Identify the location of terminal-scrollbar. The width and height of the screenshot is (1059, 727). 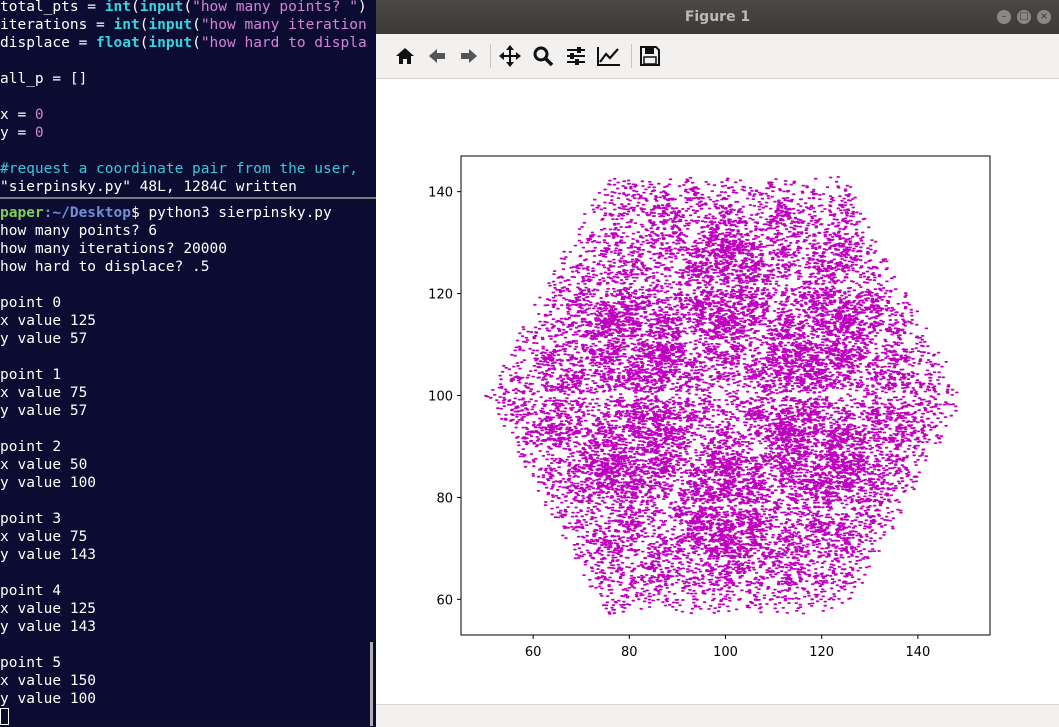
(371, 684).